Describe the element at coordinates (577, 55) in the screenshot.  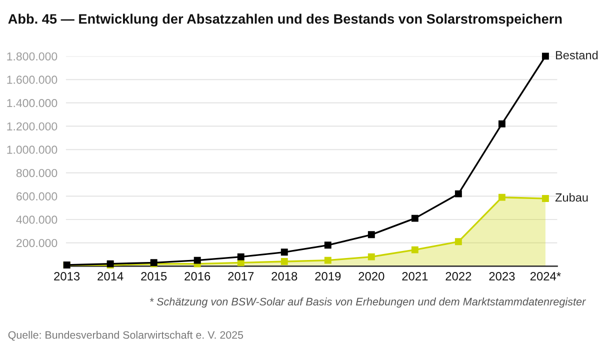
I see `series-label: Bestand` at that location.